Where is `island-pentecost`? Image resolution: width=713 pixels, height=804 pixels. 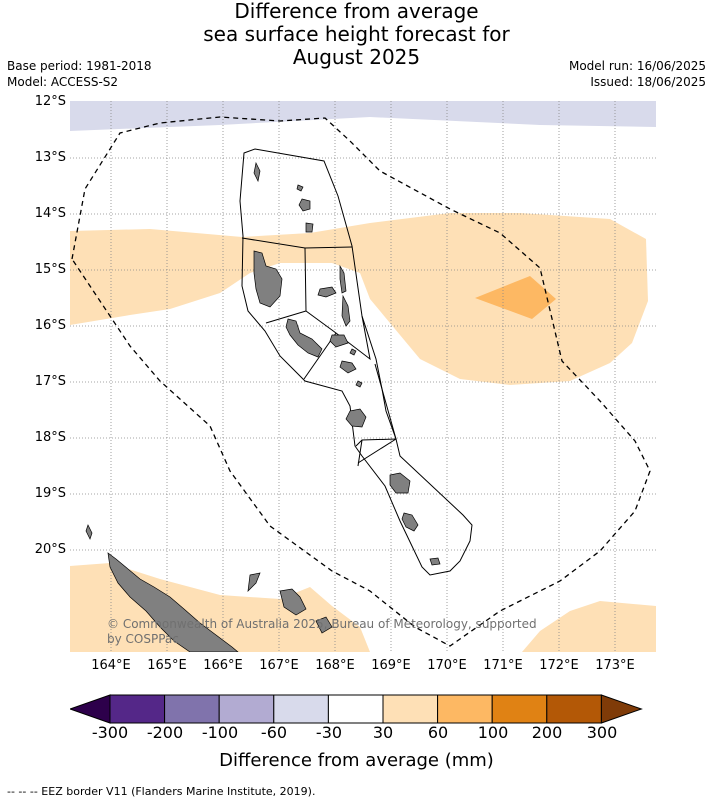
island-pentecost is located at coordinates (346, 310).